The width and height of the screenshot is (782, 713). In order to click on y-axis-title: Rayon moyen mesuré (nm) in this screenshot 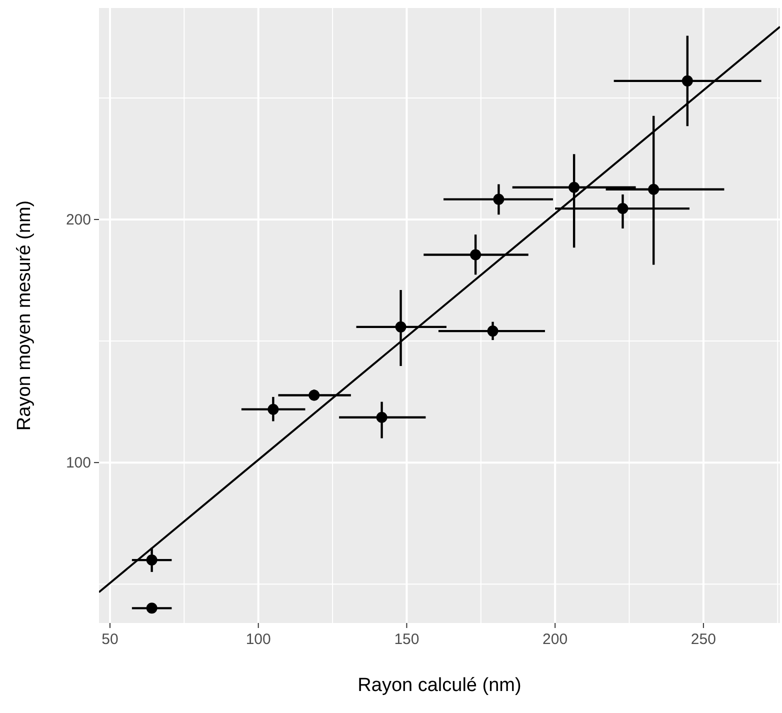, I will do `click(24, 315)`.